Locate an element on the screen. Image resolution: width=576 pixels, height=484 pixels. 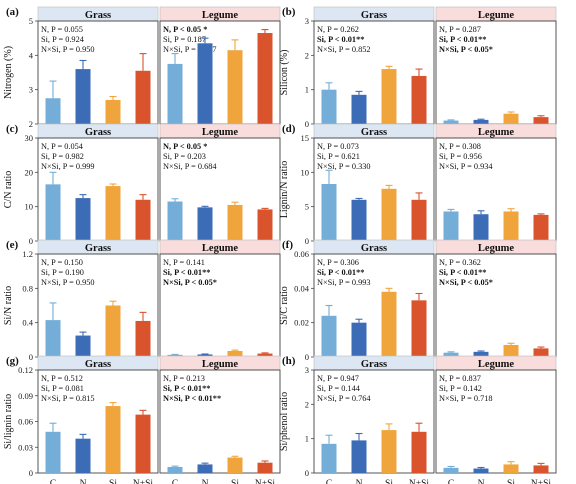
stat-line: N×Si, P < 0.01** is located at coordinates (192, 398).